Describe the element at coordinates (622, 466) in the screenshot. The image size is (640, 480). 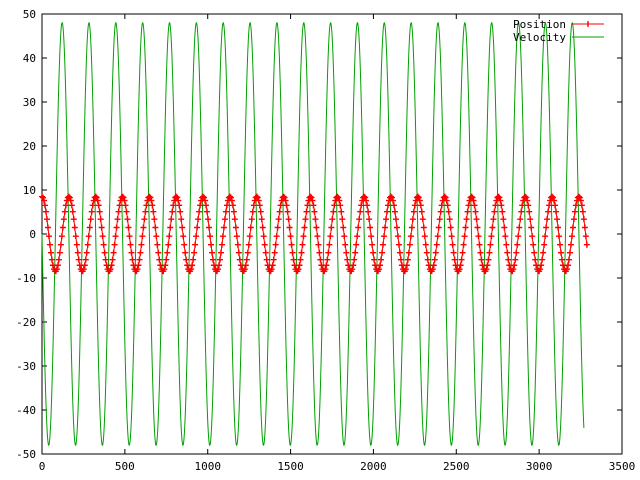
I see `x-tick-label: 3500` at that location.